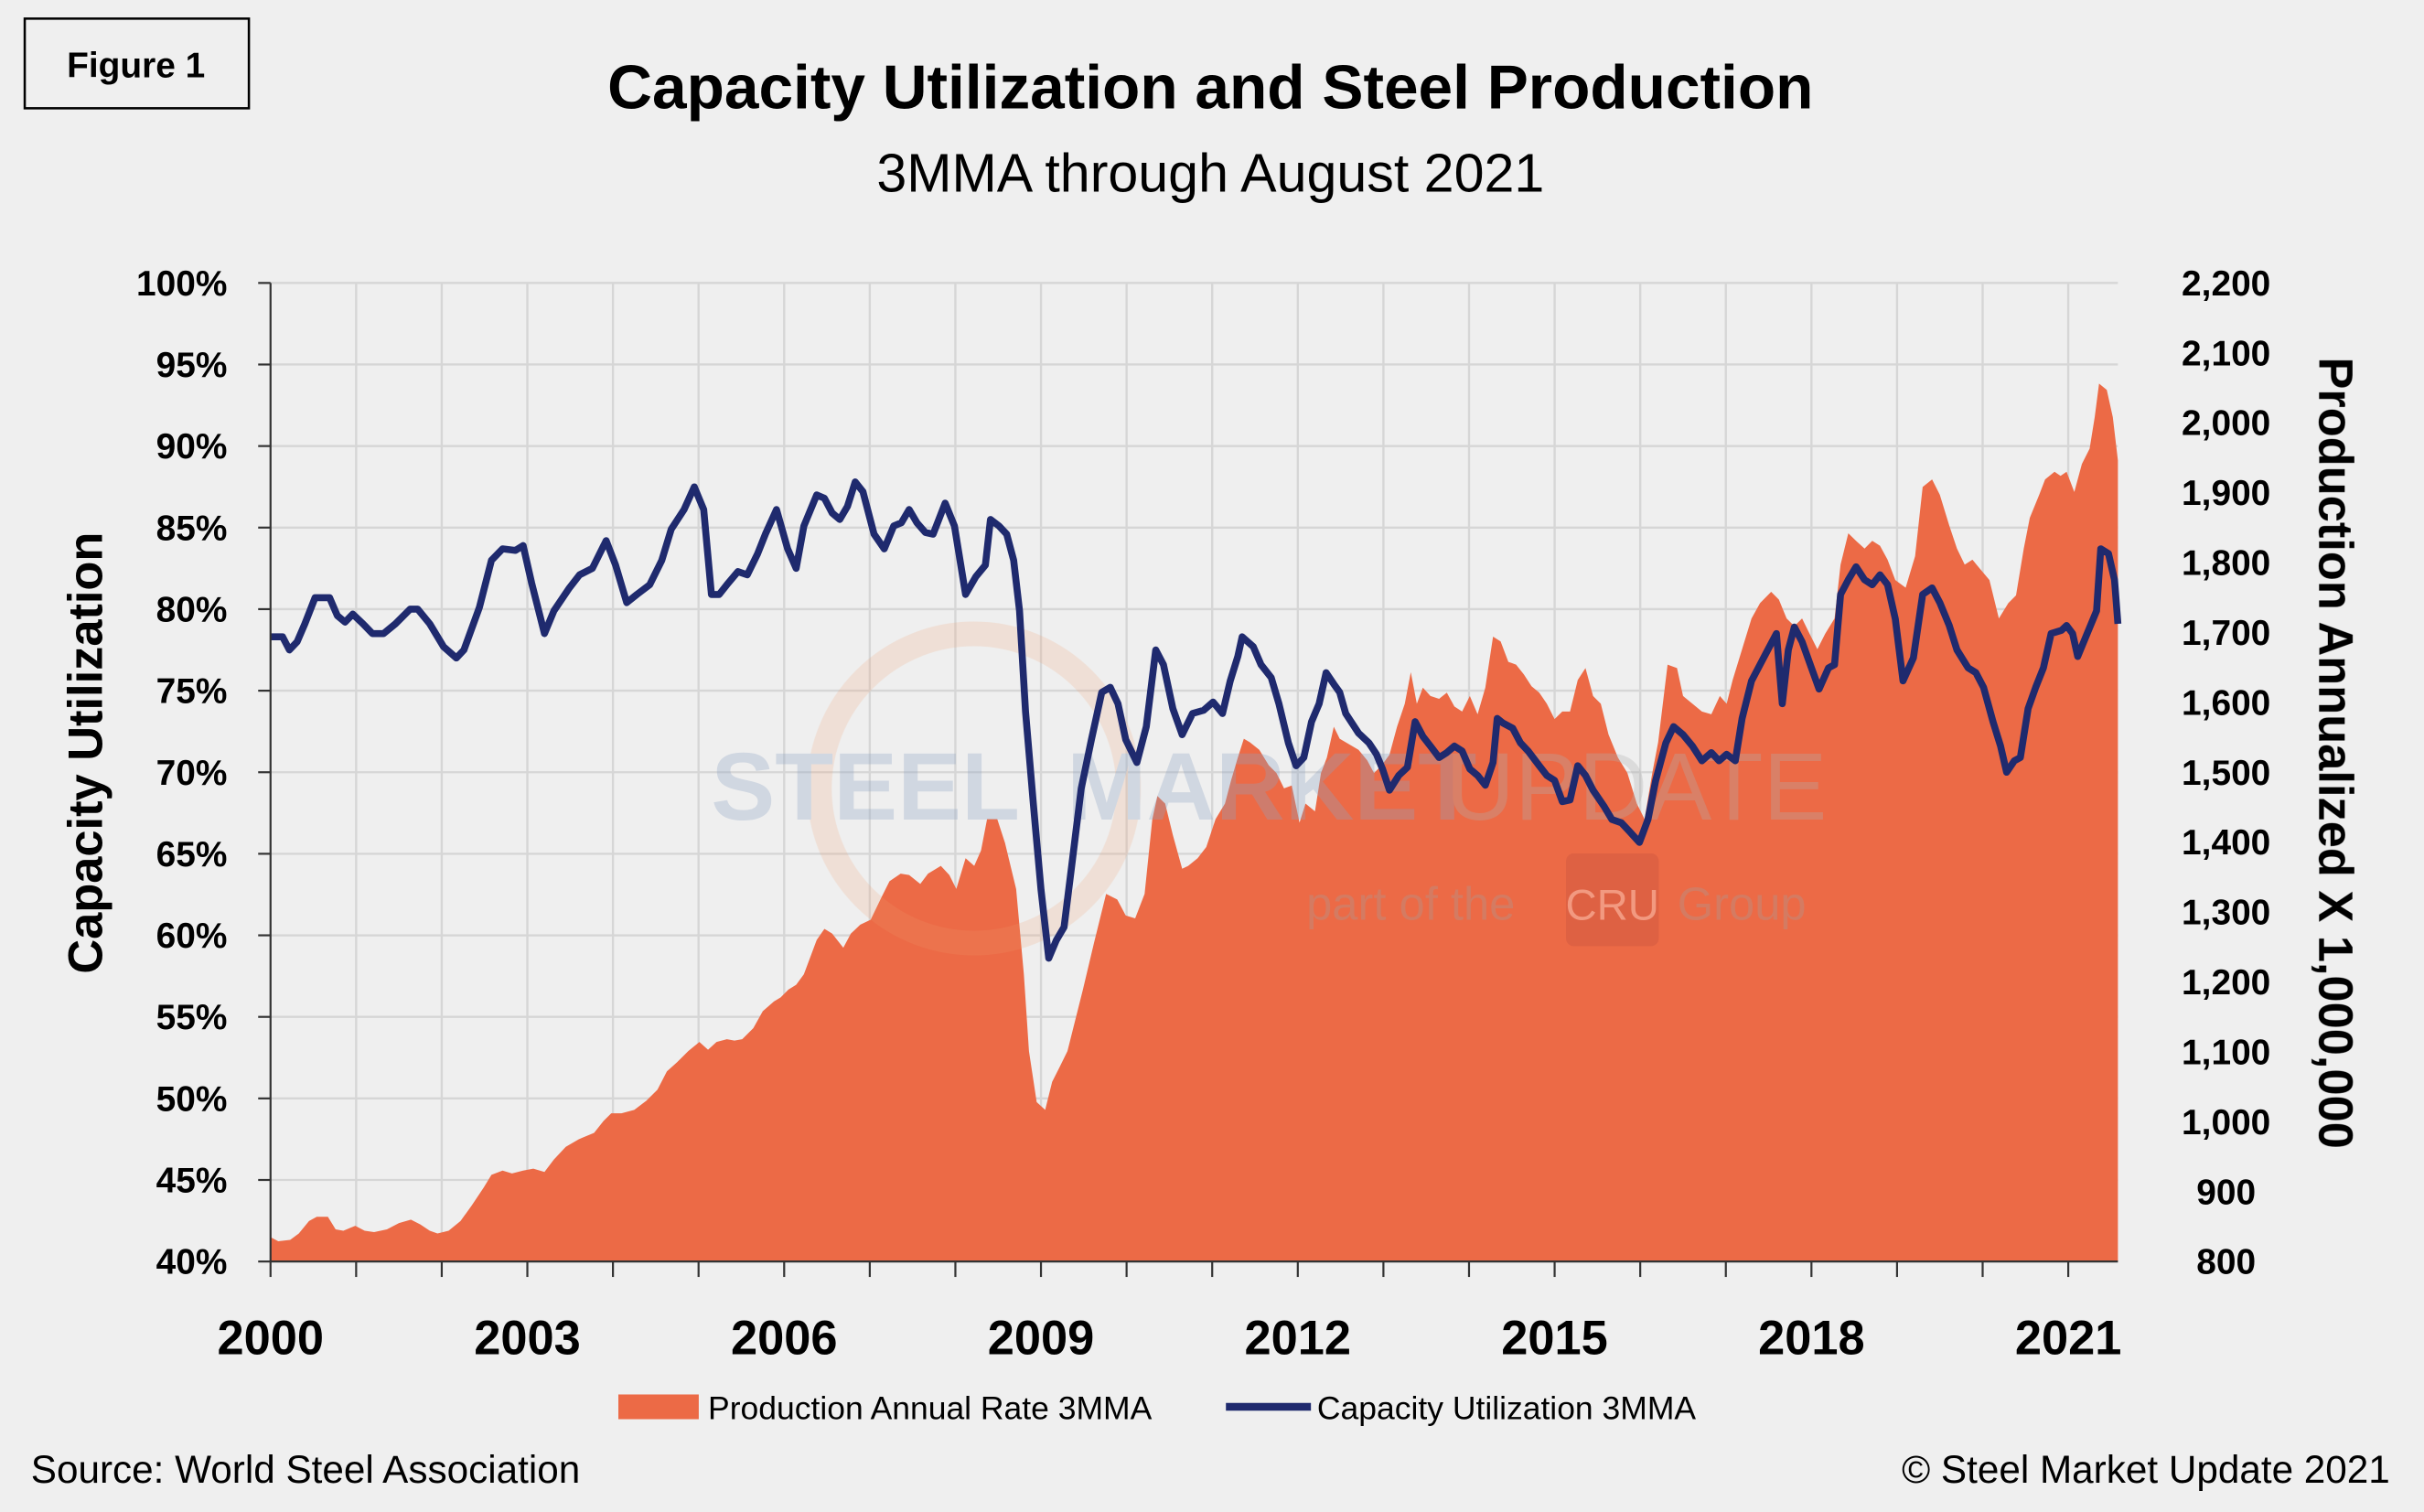  I want to click on y-tick-label-left: 85%, so click(192, 528).